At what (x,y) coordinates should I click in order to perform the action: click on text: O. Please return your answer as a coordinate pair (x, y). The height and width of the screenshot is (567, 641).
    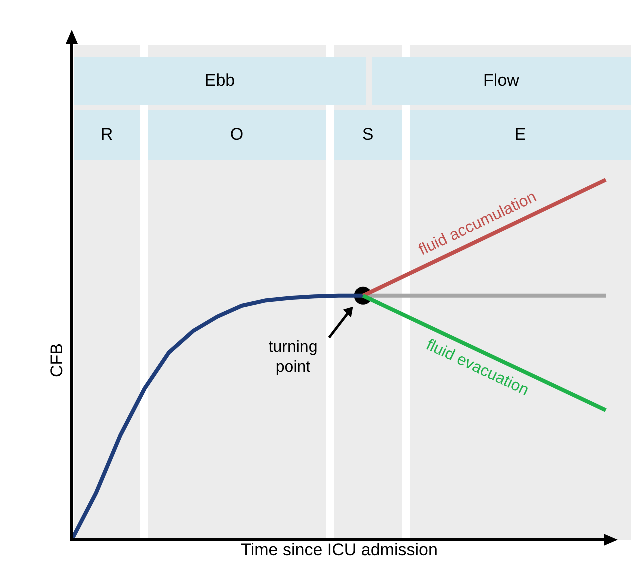
    Looking at the image, I should click on (237, 135).